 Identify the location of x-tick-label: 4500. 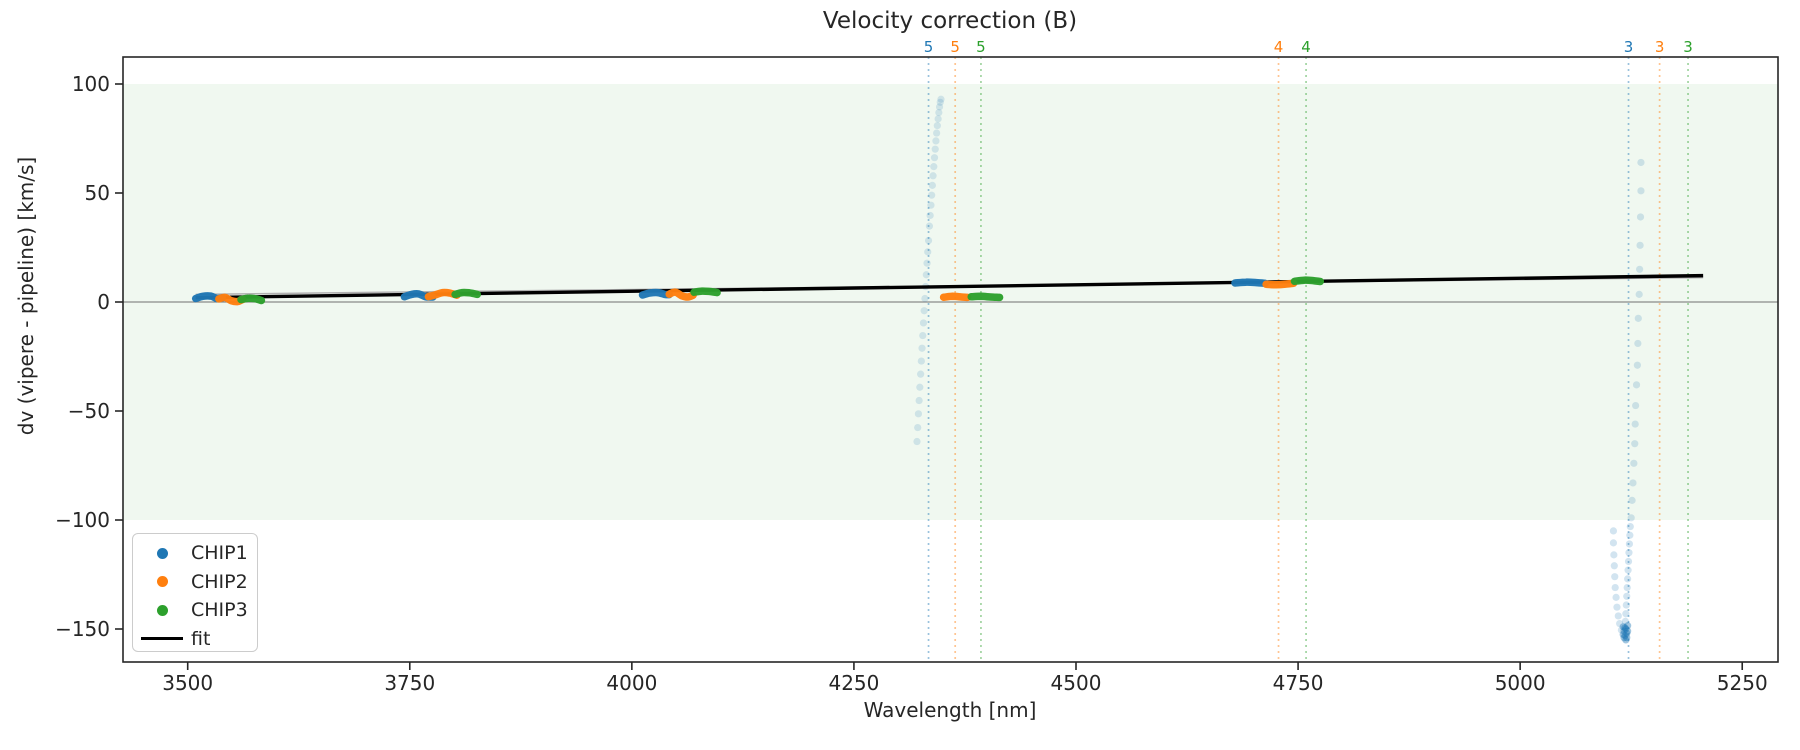
(1076, 683).